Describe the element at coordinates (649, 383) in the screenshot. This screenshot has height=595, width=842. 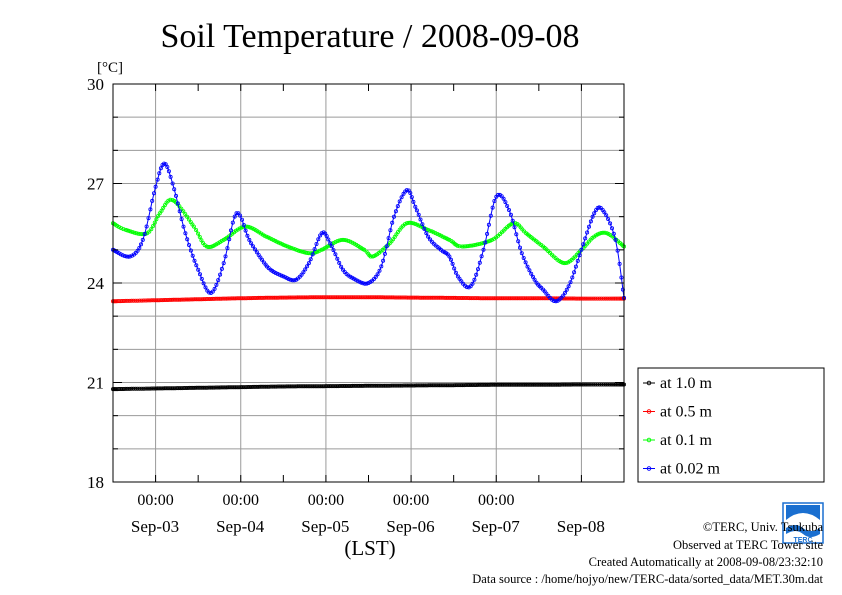
I see `legend-swatch-marker` at that location.